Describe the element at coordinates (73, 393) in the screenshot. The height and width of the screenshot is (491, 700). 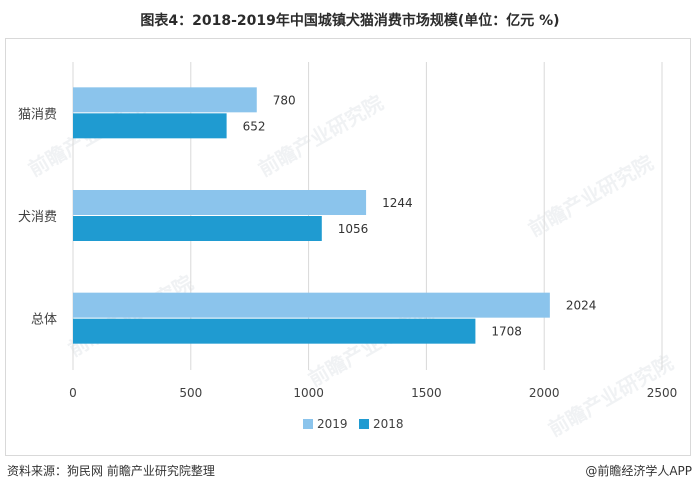
I see `x-tick-label: 0` at that location.